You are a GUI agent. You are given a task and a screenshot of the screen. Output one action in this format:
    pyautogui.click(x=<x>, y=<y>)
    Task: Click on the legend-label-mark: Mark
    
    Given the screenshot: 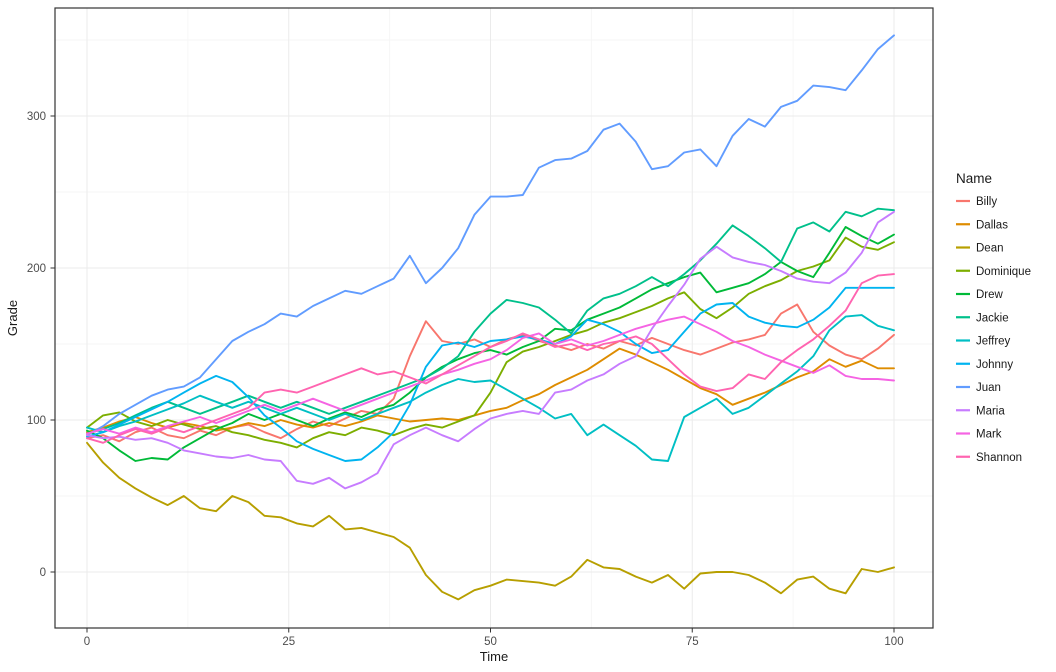 What is the action you would take?
    pyautogui.click(x=989, y=435)
    